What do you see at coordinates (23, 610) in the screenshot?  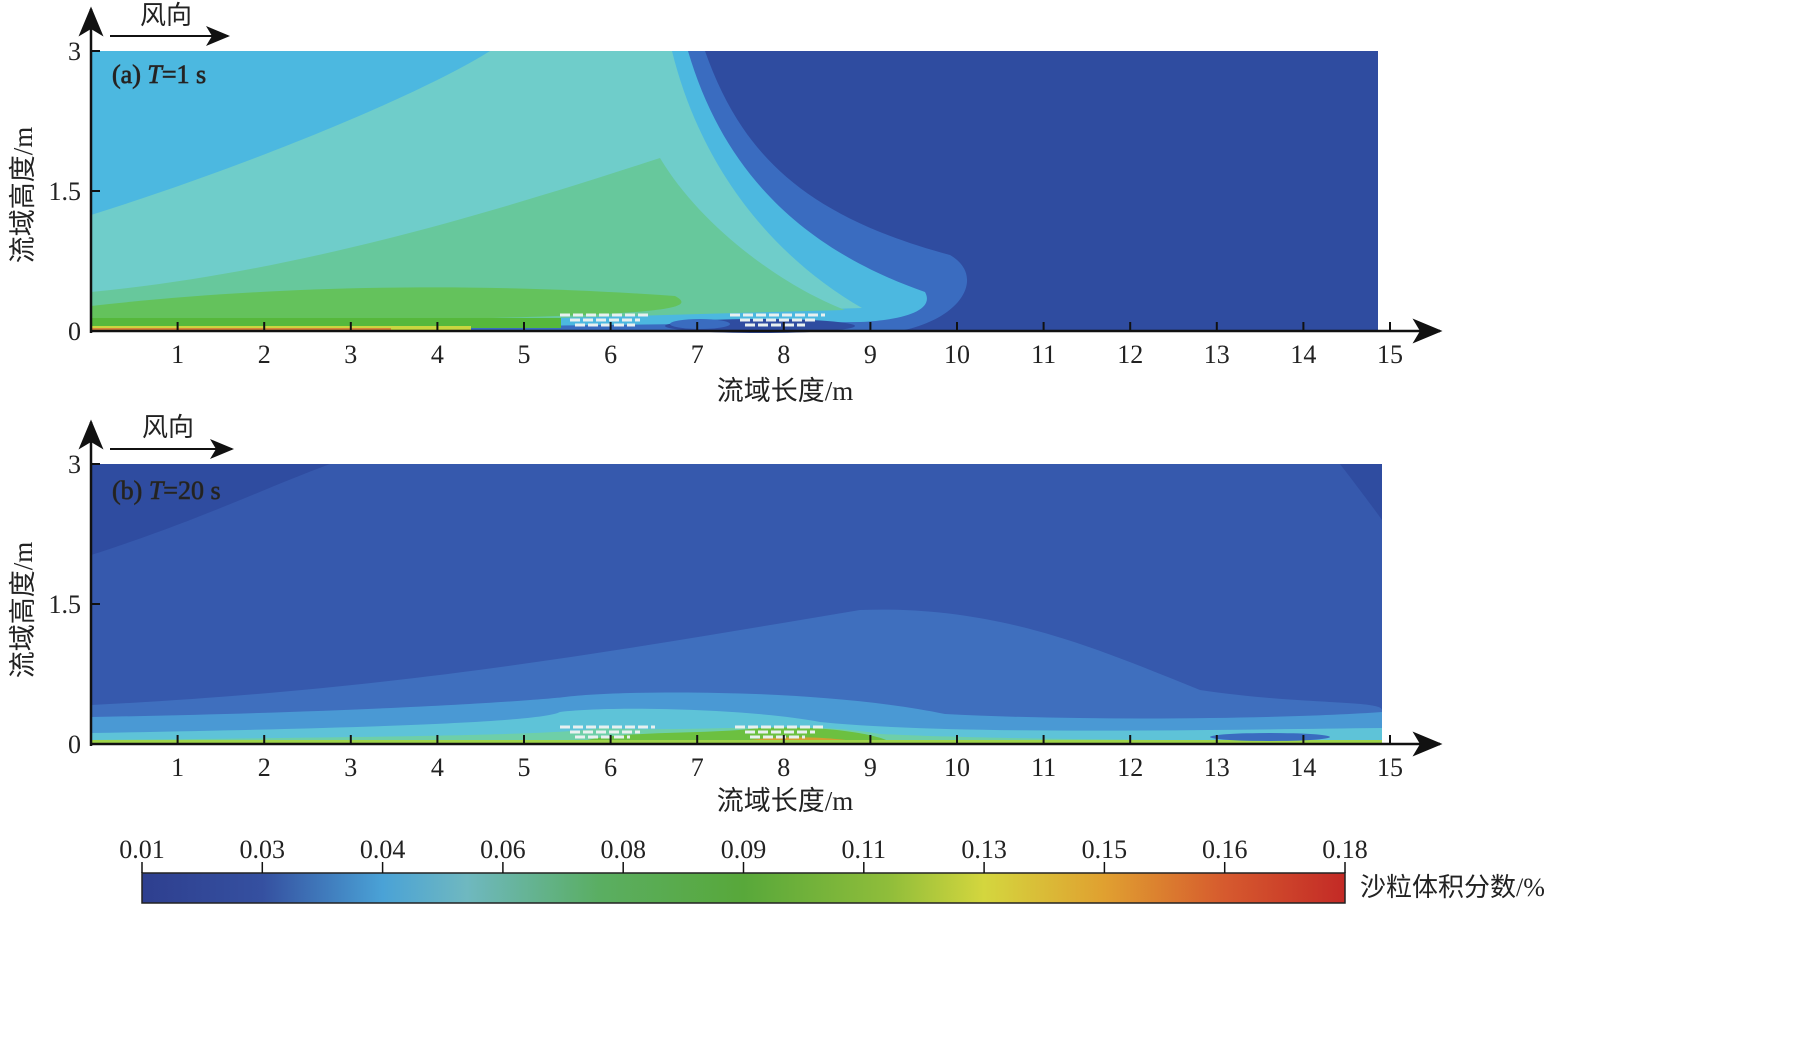 I see `y-axis-label-b: 流域高度/m` at bounding box center [23, 610].